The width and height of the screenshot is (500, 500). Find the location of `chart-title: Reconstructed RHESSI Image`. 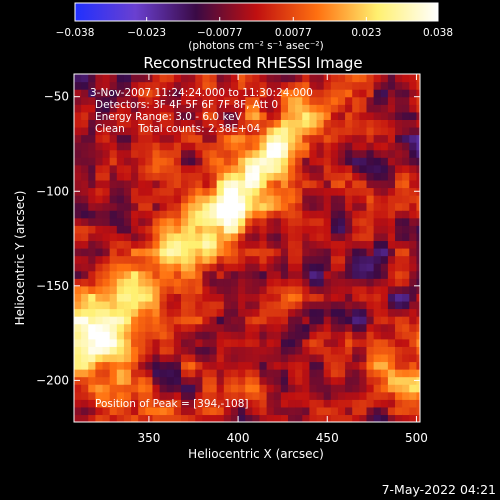

chart-title: Reconstructed RHESSI Image is located at coordinates (252, 63).